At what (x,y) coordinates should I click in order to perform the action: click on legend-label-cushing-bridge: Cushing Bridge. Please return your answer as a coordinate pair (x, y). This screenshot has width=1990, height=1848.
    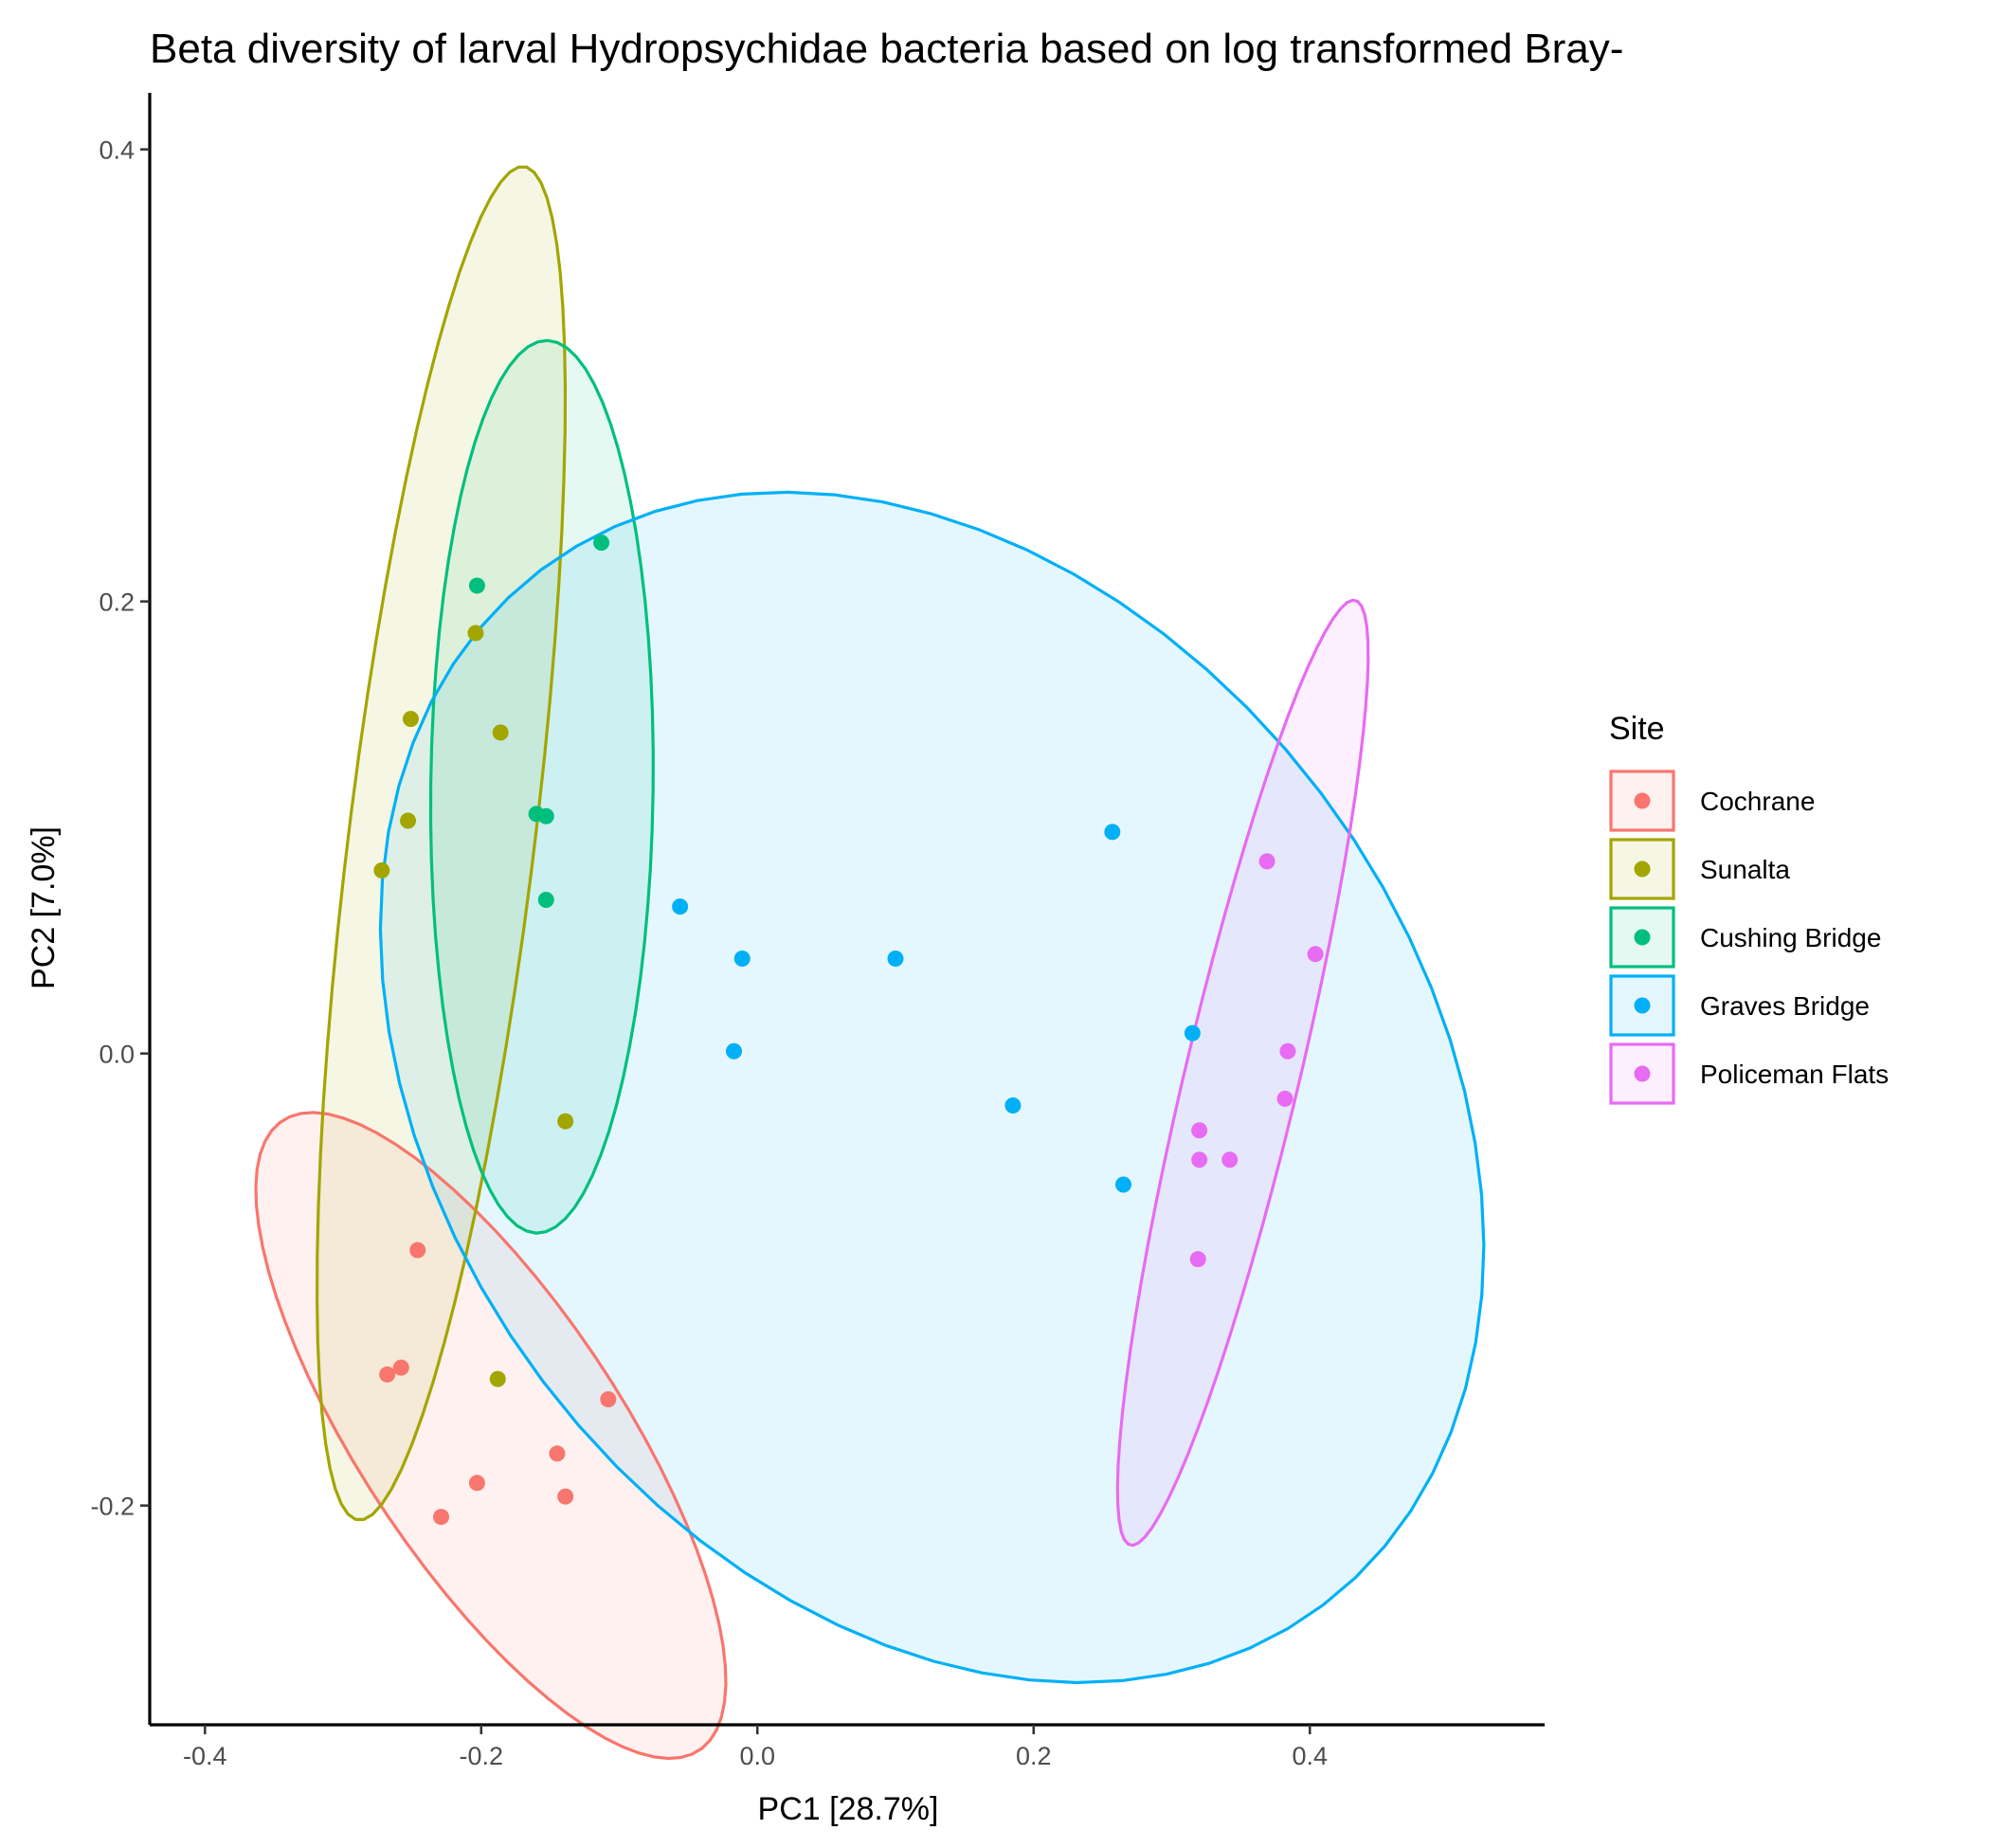
    Looking at the image, I should click on (1790, 937).